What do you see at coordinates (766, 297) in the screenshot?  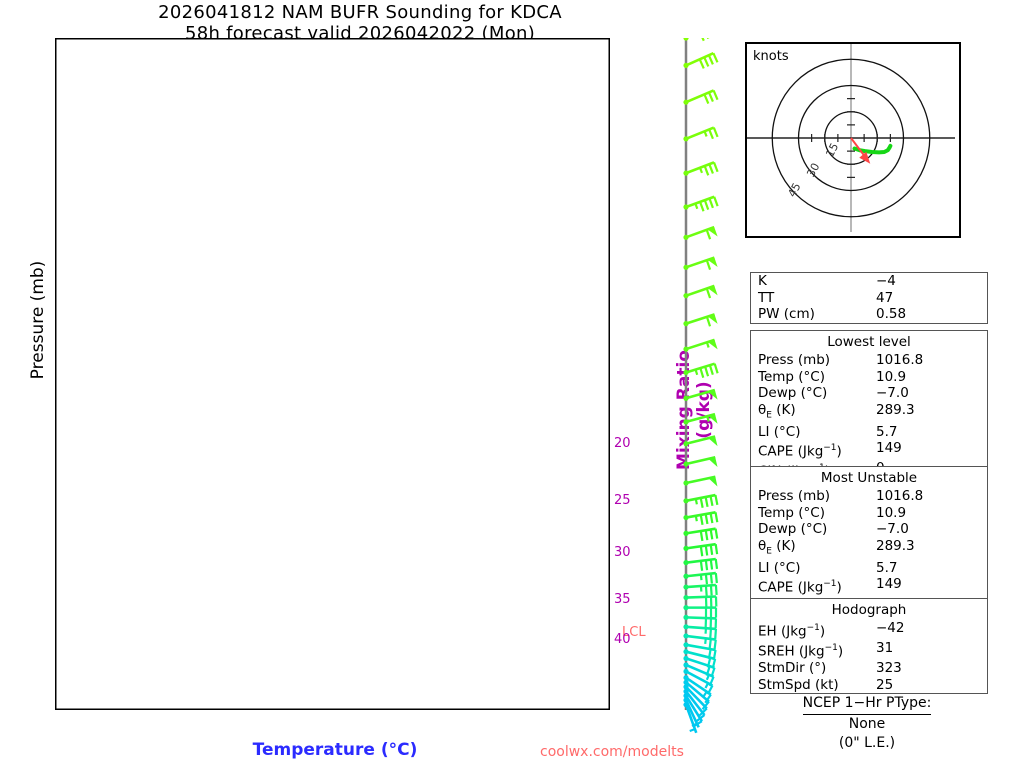 I see `index-key: TT` at bounding box center [766, 297].